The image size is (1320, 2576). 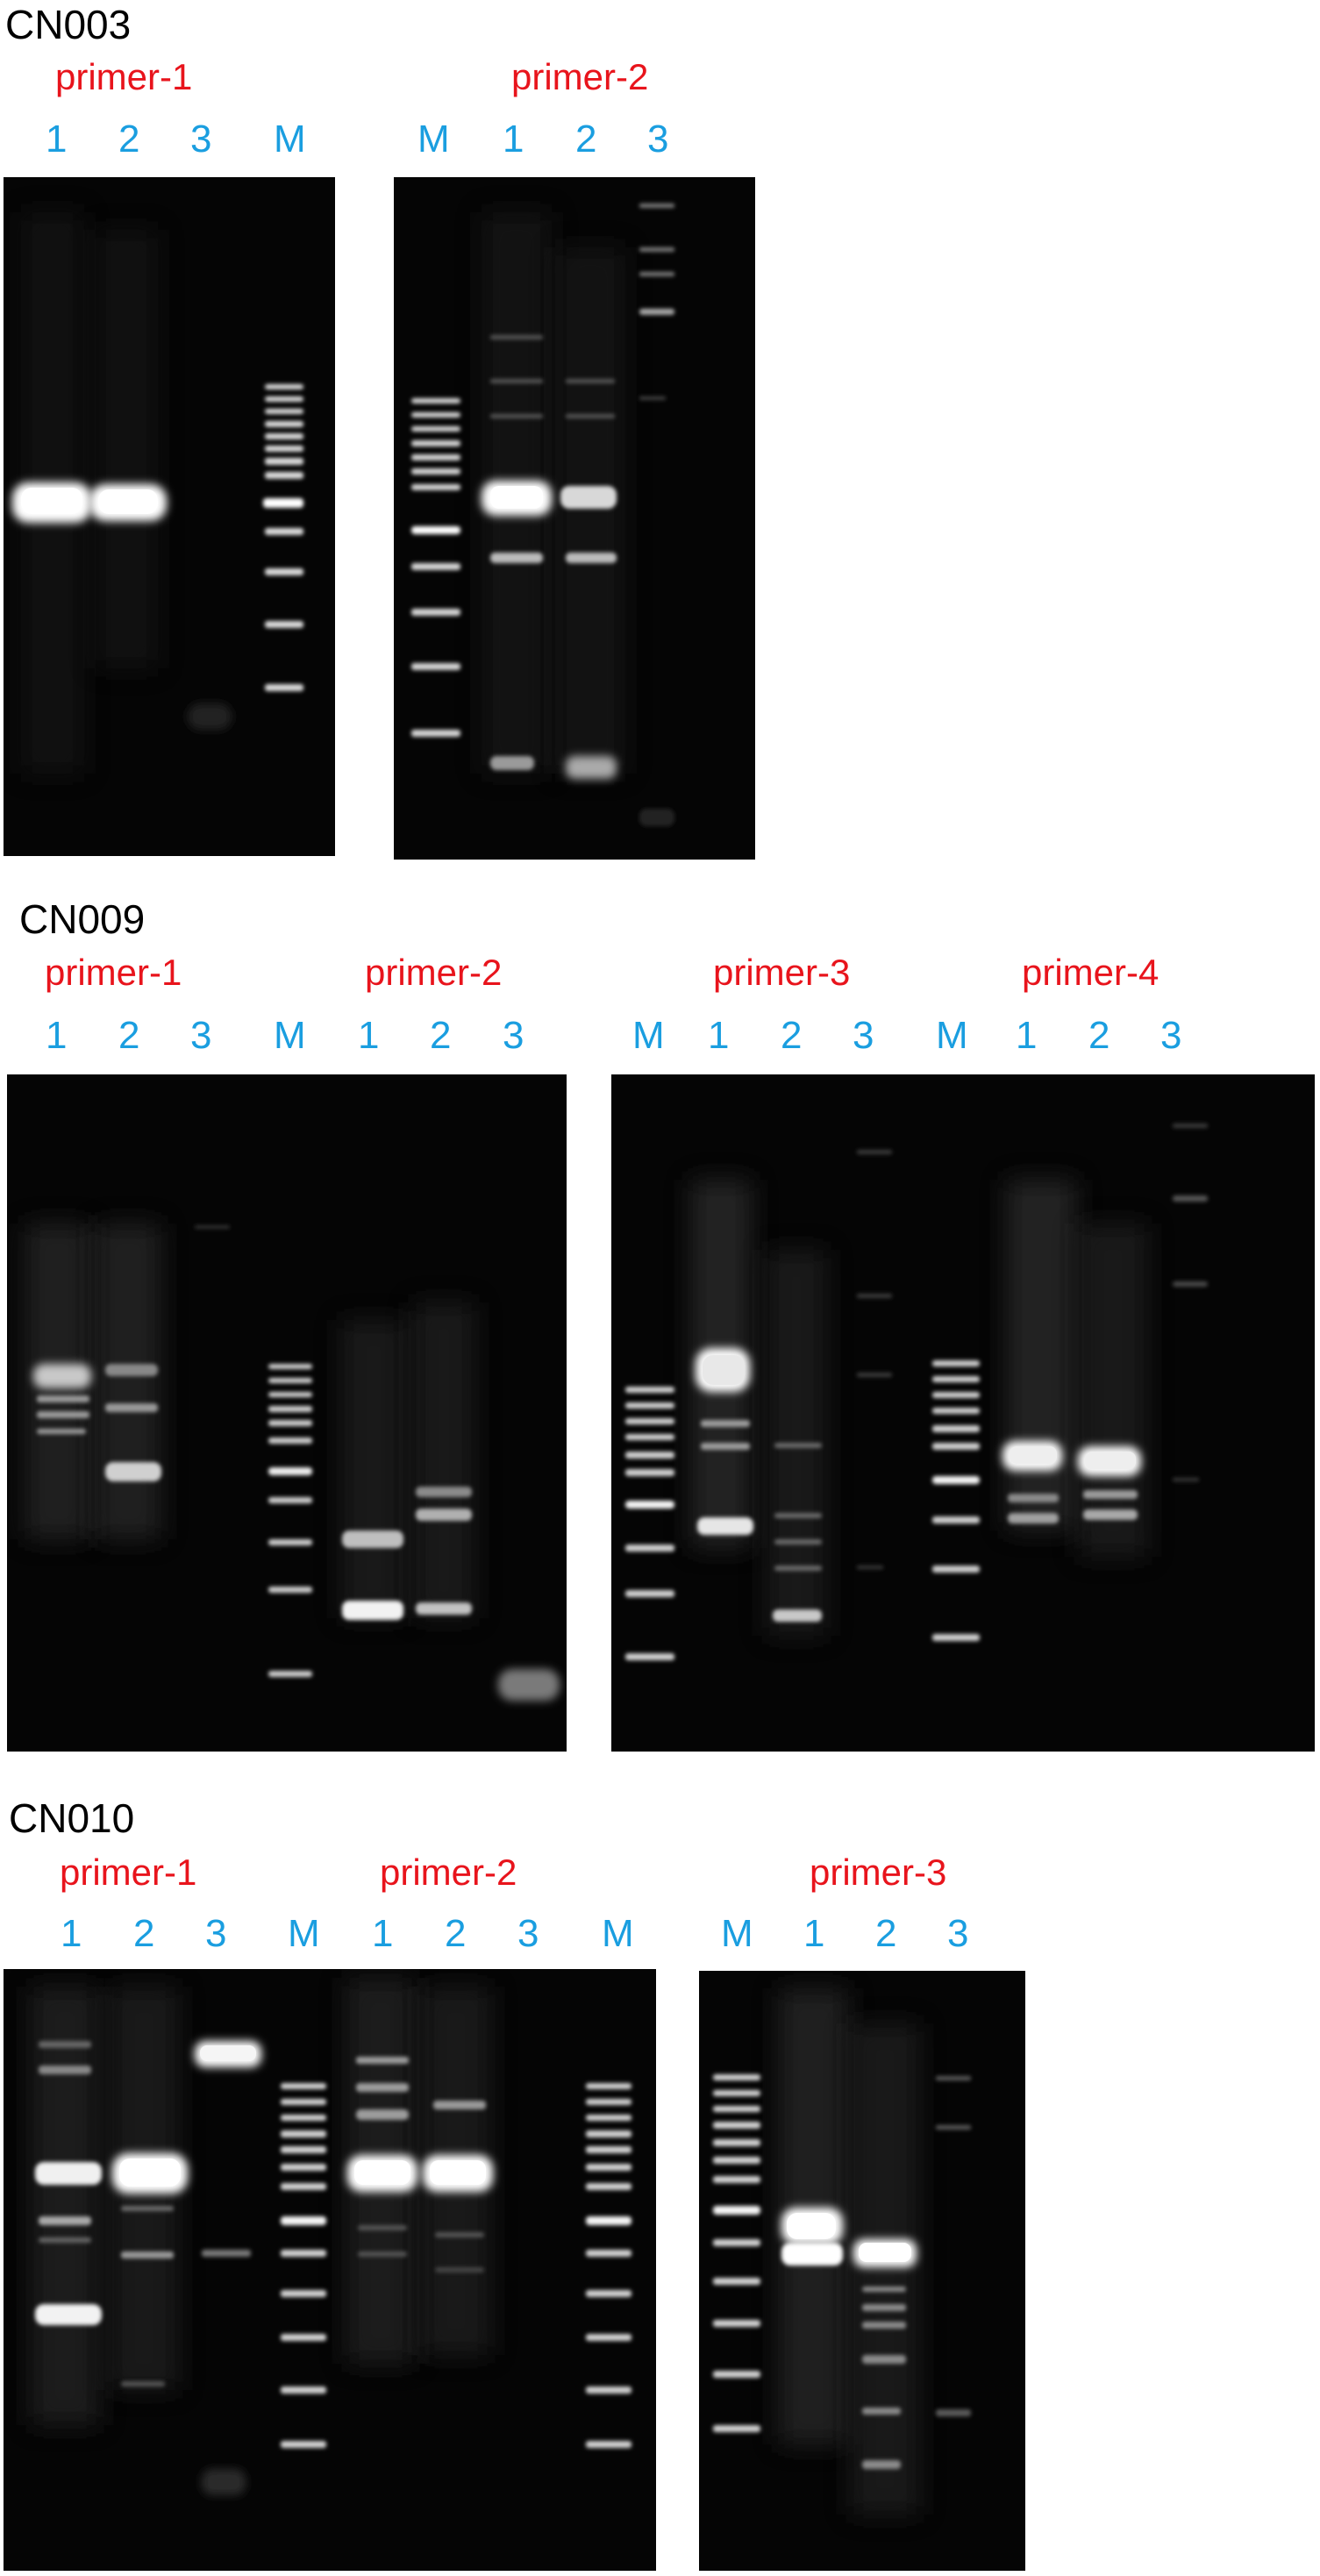 I want to click on primer-label: primer-4, so click(x=1090, y=973).